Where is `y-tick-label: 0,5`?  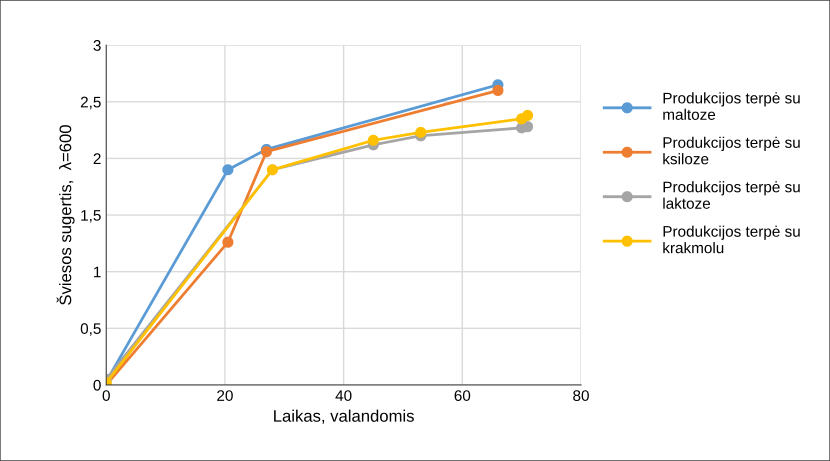 y-tick-label: 0,5 is located at coordinates (90, 329).